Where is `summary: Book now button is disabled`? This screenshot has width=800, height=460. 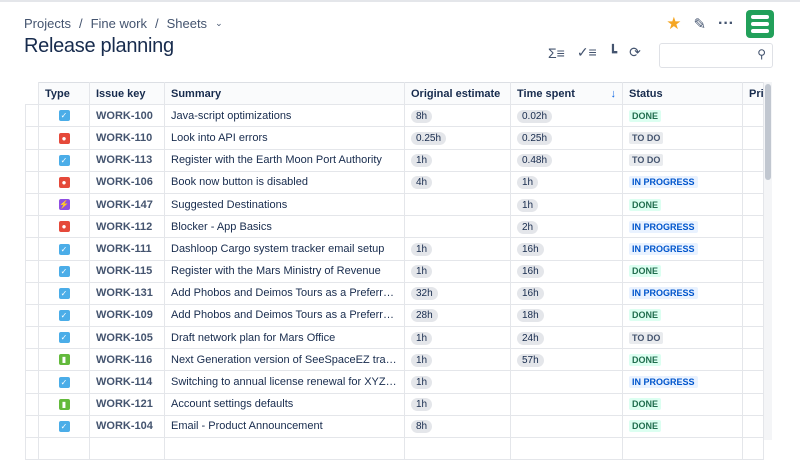
summary: Book now button is disabled is located at coordinates (284, 182).